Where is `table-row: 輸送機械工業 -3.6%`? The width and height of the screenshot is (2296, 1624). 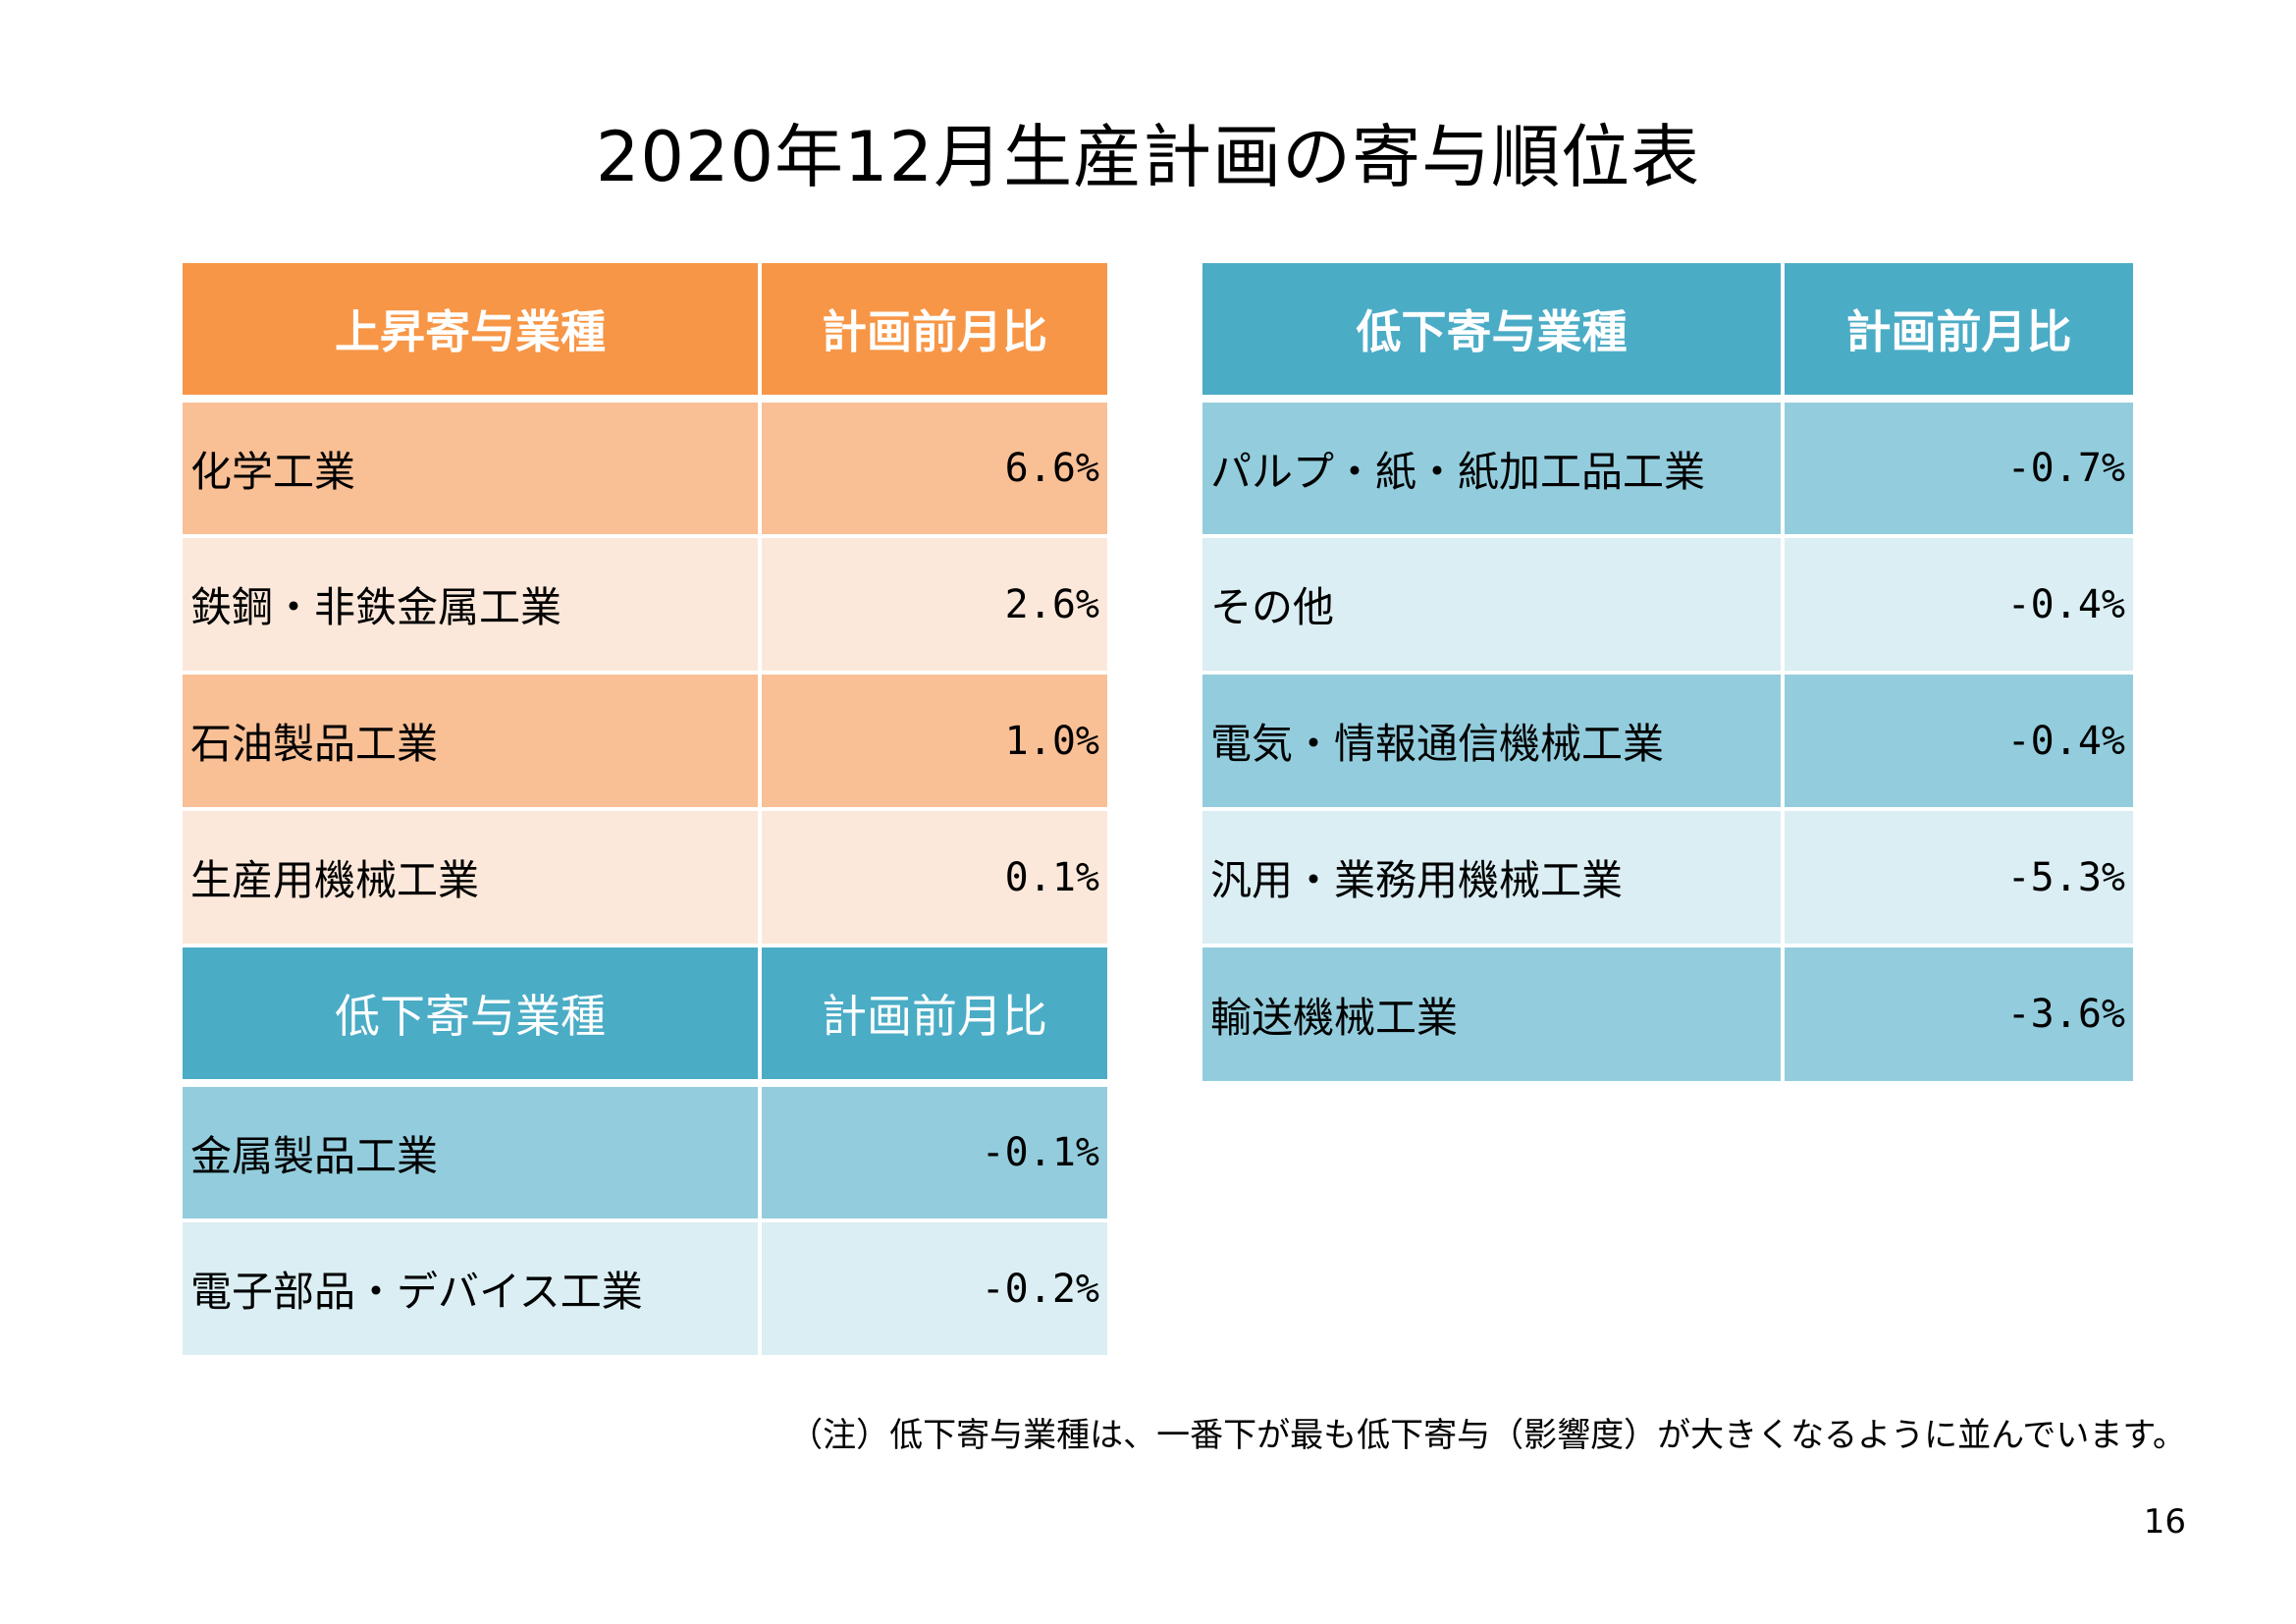 table-row: 輸送機械工業 -3.6% is located at coordinates (1668, 1014).